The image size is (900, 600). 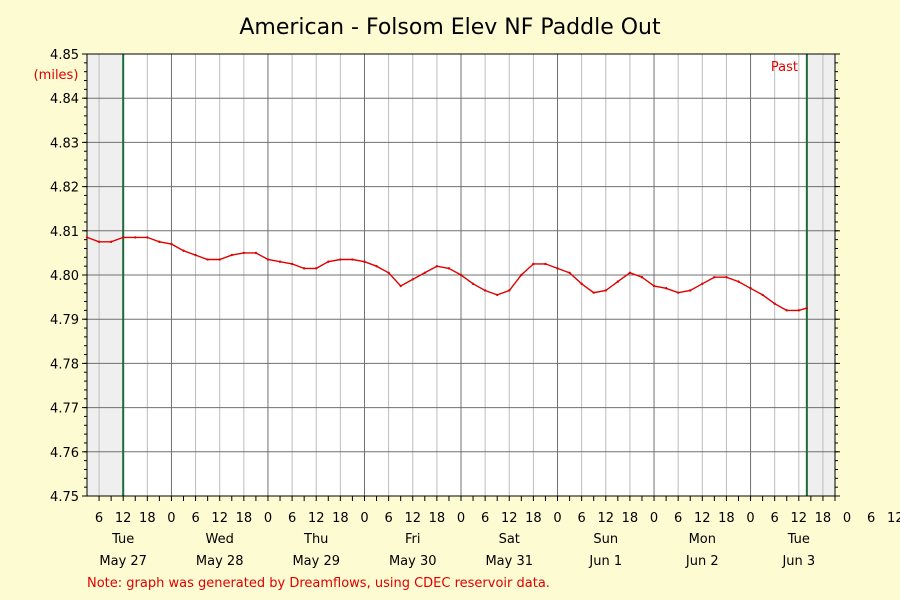 What do you see at coordinates (509, 539) in the screenshot?
I see `x-weekday-label: Sat` at bounding box center [509, 539].